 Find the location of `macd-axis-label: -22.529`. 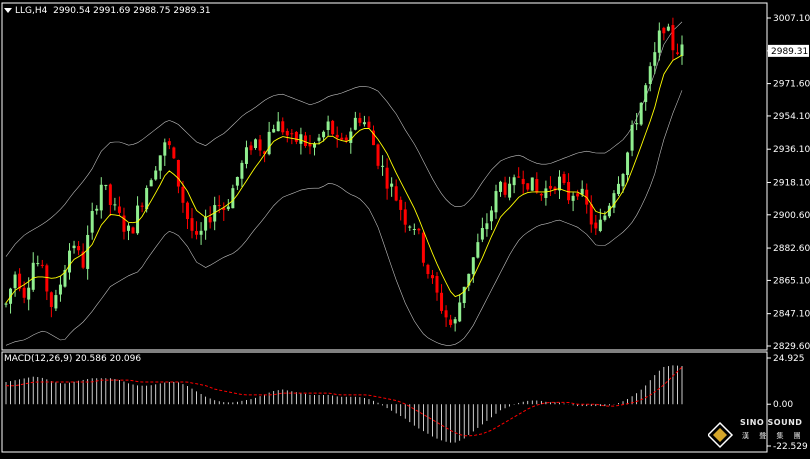

macd-axis-label: -22.529 is located at coordinates (790, 447).